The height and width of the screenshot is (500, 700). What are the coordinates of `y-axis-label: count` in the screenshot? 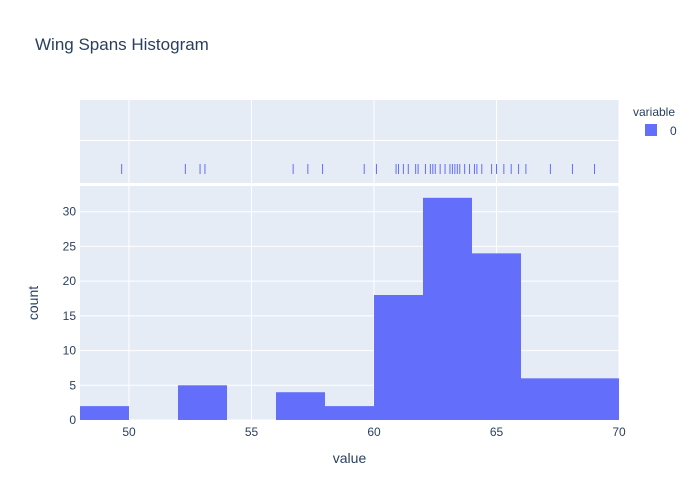 It's located at (33, 303).